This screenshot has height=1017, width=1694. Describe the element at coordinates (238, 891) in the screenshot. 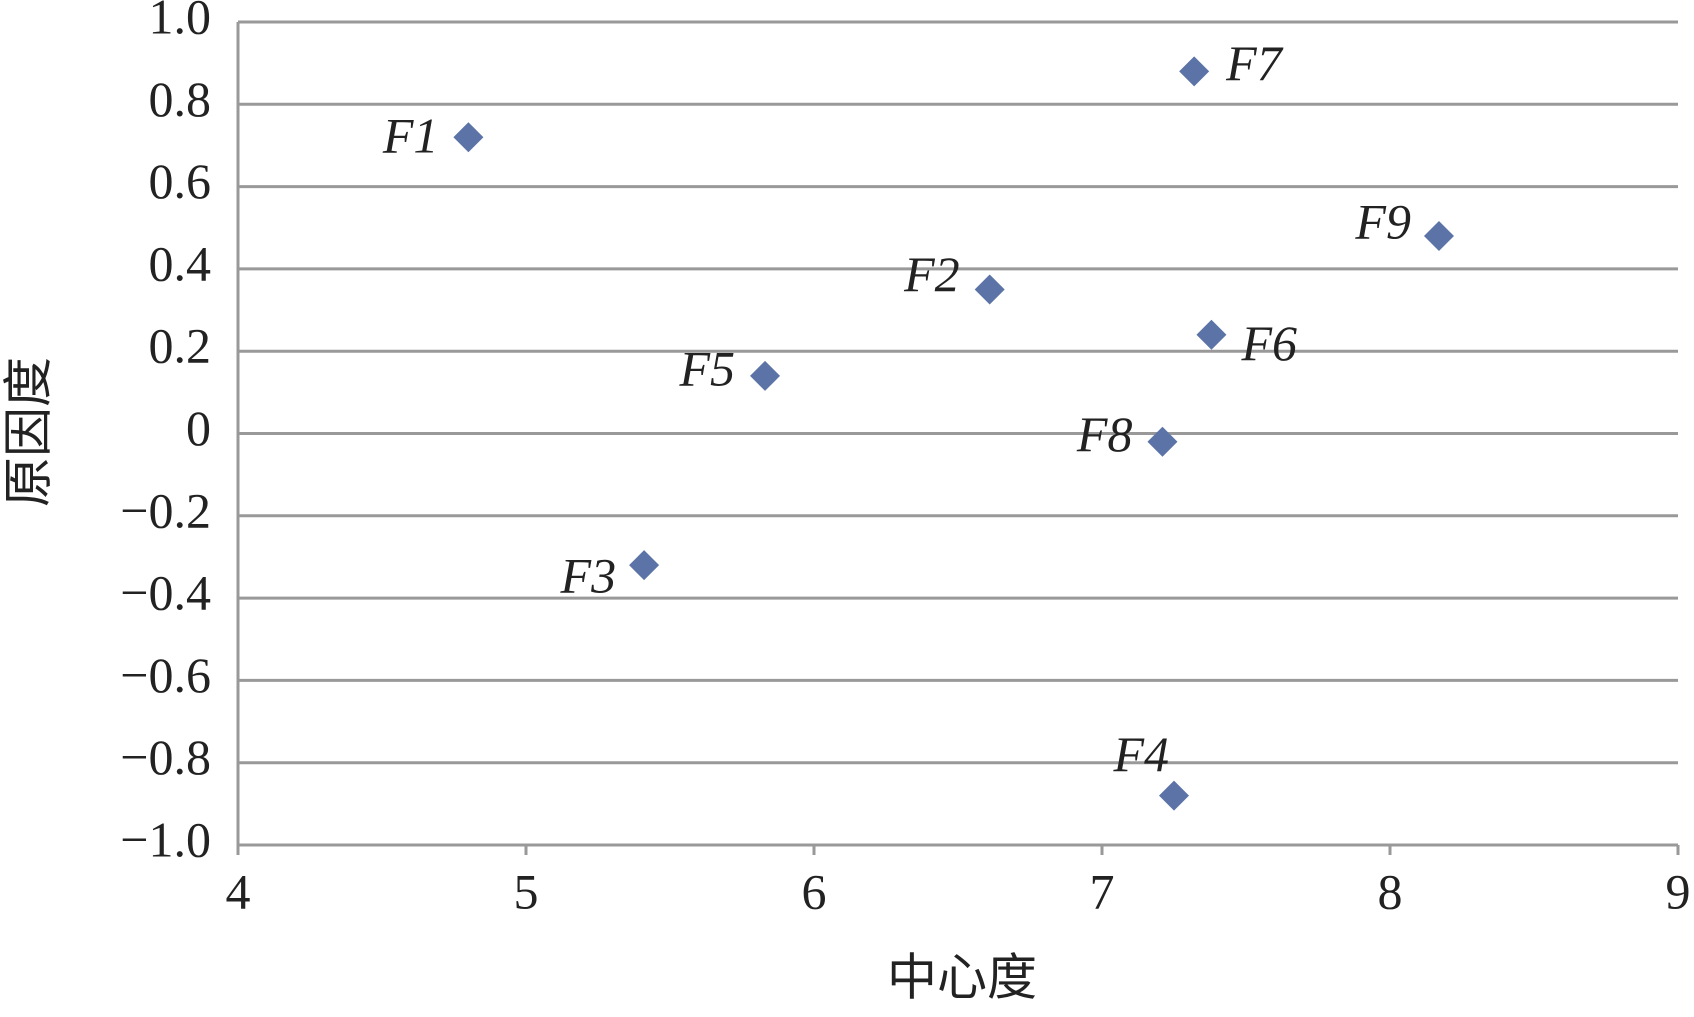

I see `x-tick-label: 4` at that location.